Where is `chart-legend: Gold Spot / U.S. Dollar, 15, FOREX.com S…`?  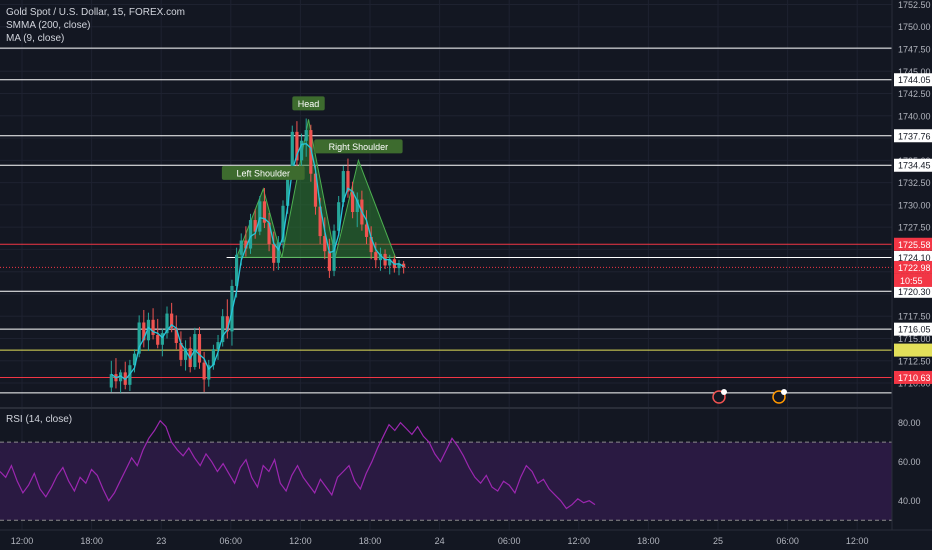
chart-legend: Gold Spot / U.S. Dollar, 15, FOREX.com S… is located at coordinates (95, 25).